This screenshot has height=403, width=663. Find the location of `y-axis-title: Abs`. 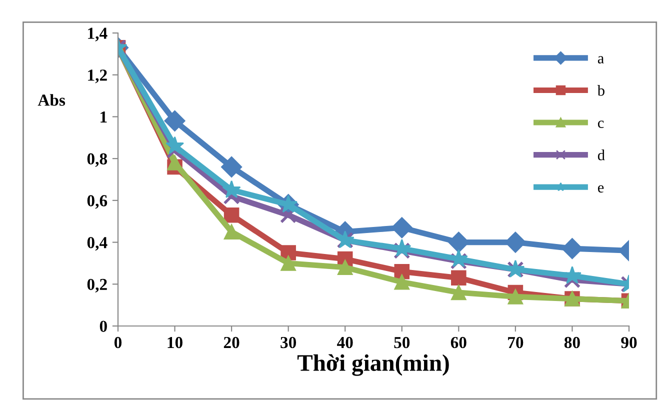

y-axis-title: Abs is located at coordinates (52, 100).